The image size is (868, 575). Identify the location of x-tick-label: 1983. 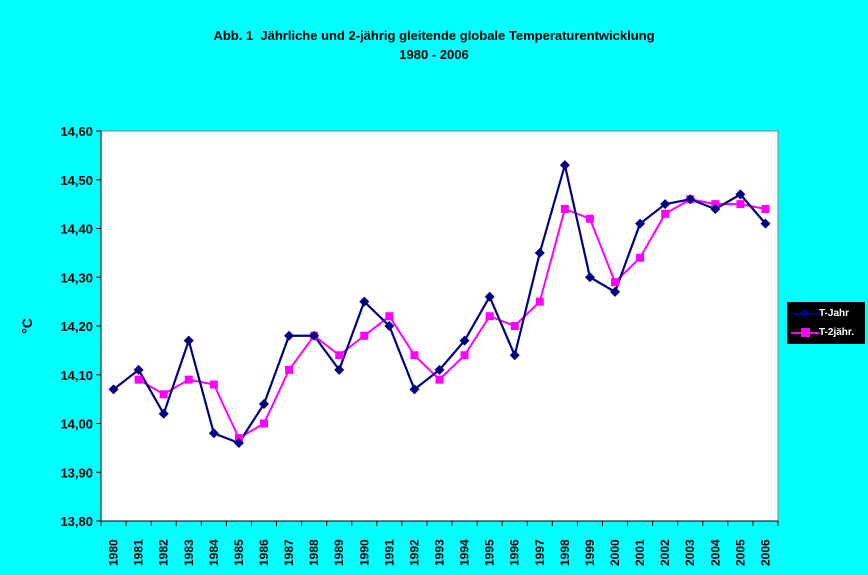
(189, 552).